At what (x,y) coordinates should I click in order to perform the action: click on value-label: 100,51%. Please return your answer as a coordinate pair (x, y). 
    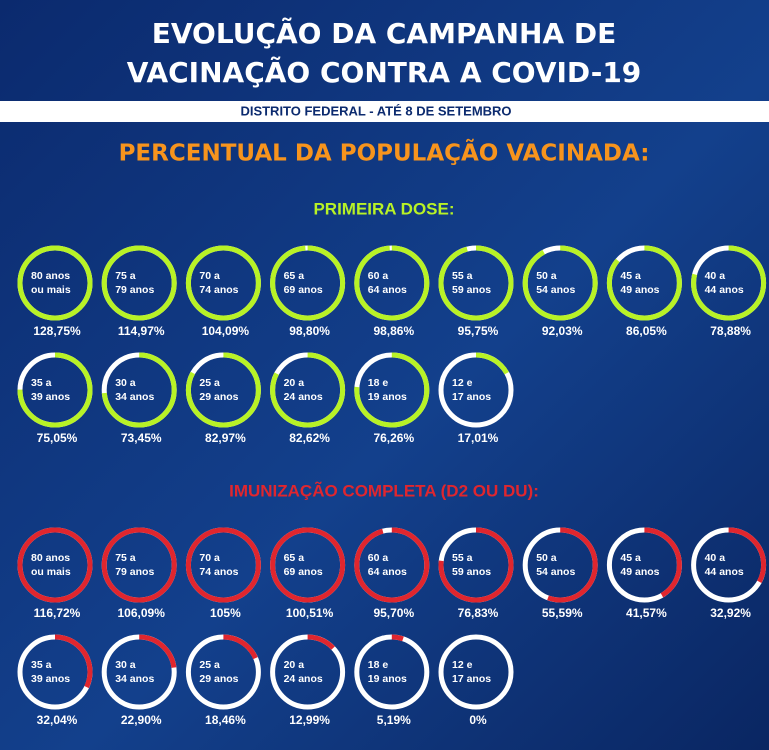
    Looking at the image, I should click on (310, 613).